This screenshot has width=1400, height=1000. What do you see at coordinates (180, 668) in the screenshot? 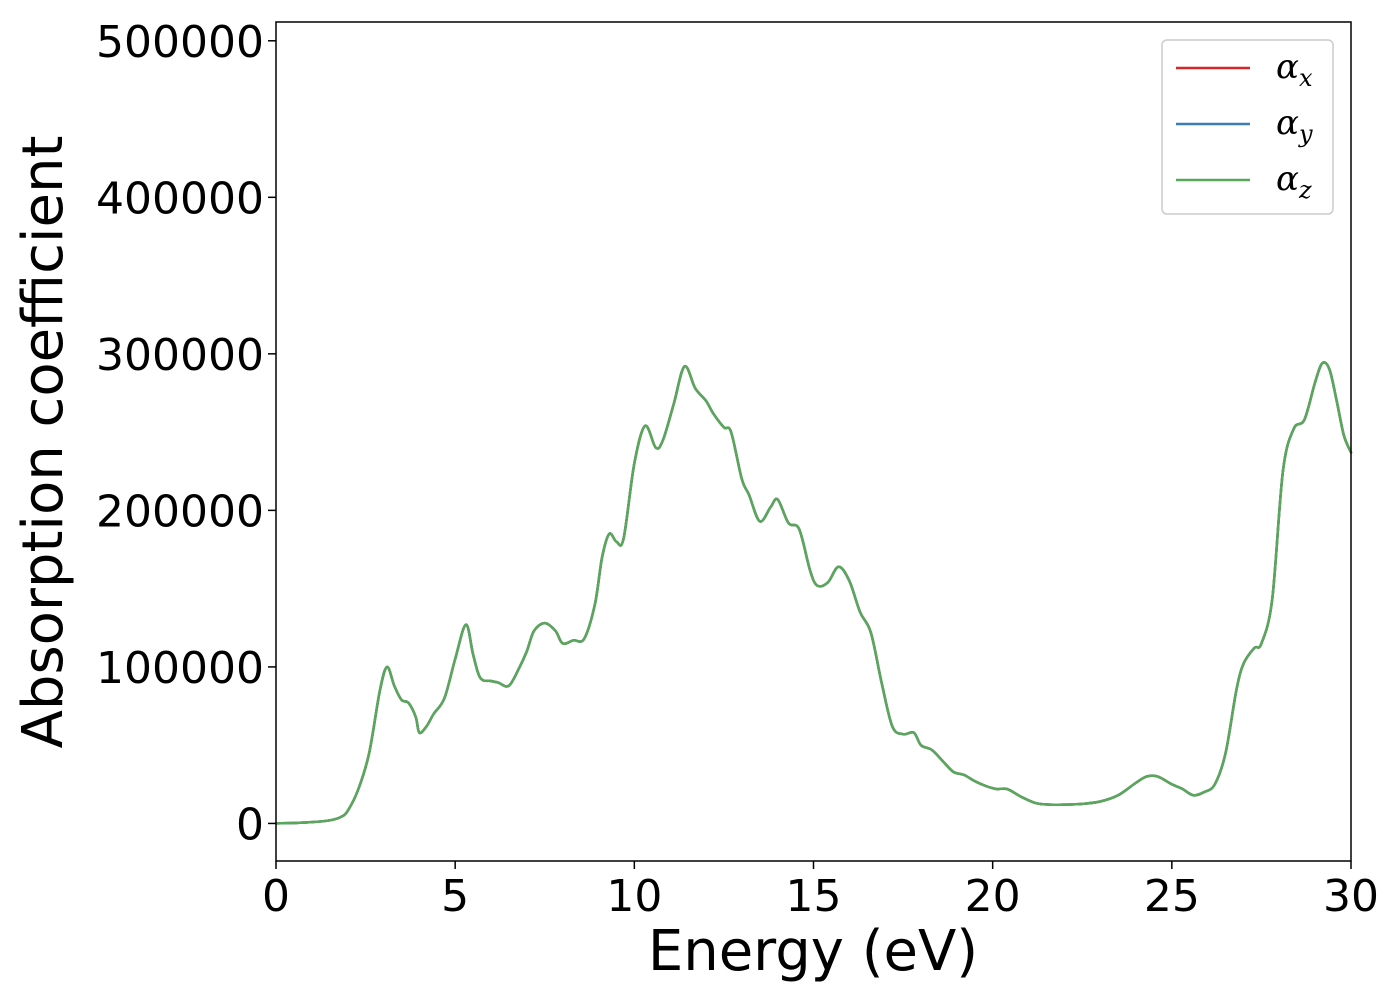
I see `y-tick-label: 100000` at bounding box center [180, 668].